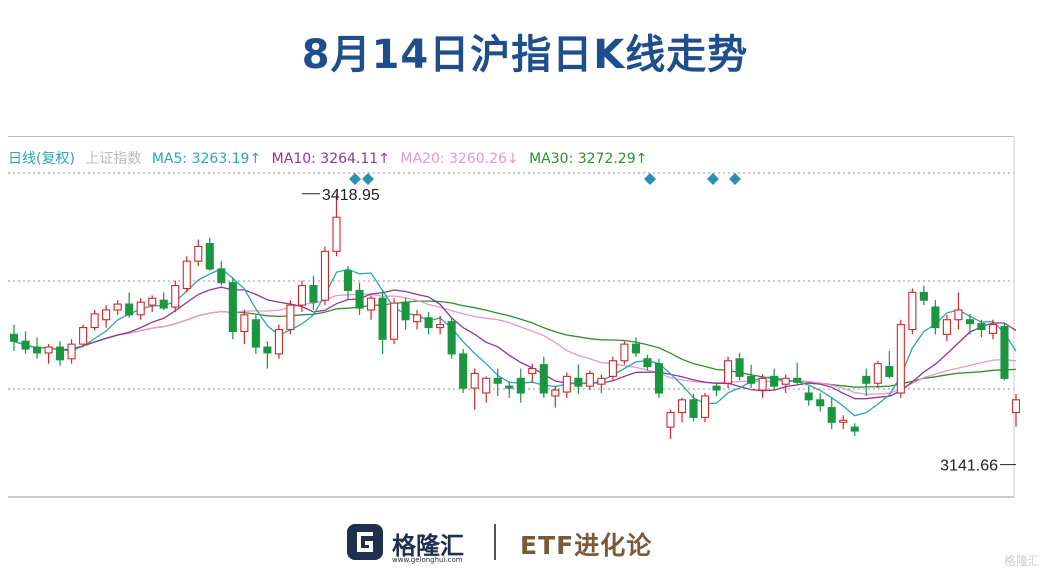 This screenshot has width=1050, height=573. What do you see at coordinates (588, 159) in the screenshot?
I see `legend-ma30: MA30: 3272.29↑` at bounding box center [588, 159].